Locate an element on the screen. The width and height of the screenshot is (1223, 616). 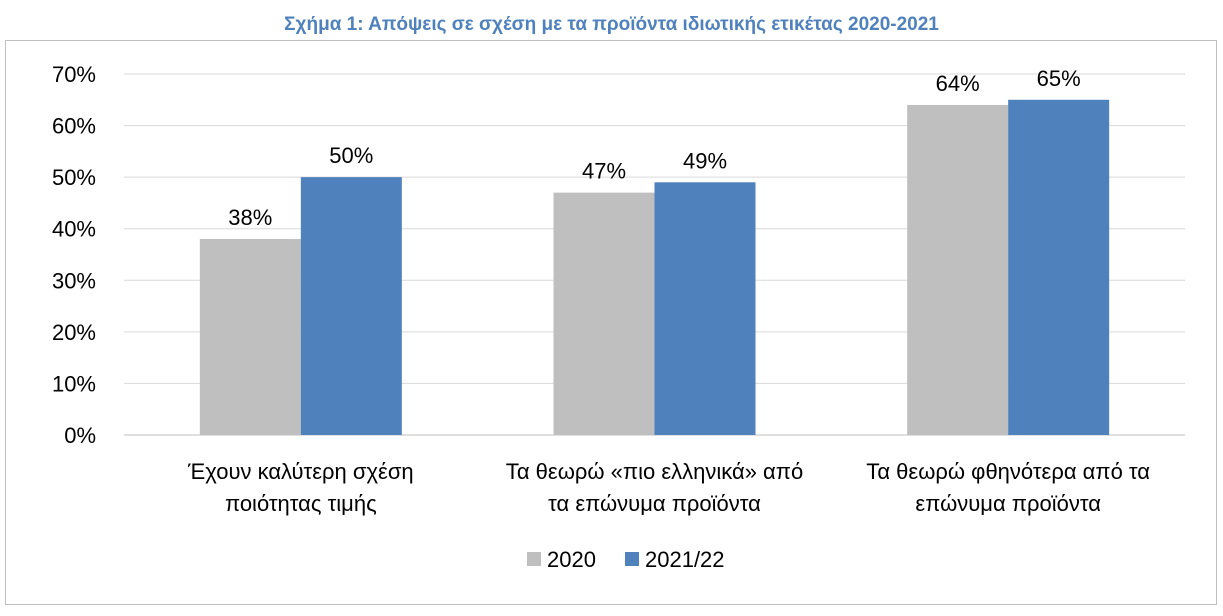
legend-label: 2021/22 is located at coordinates (685, 559).